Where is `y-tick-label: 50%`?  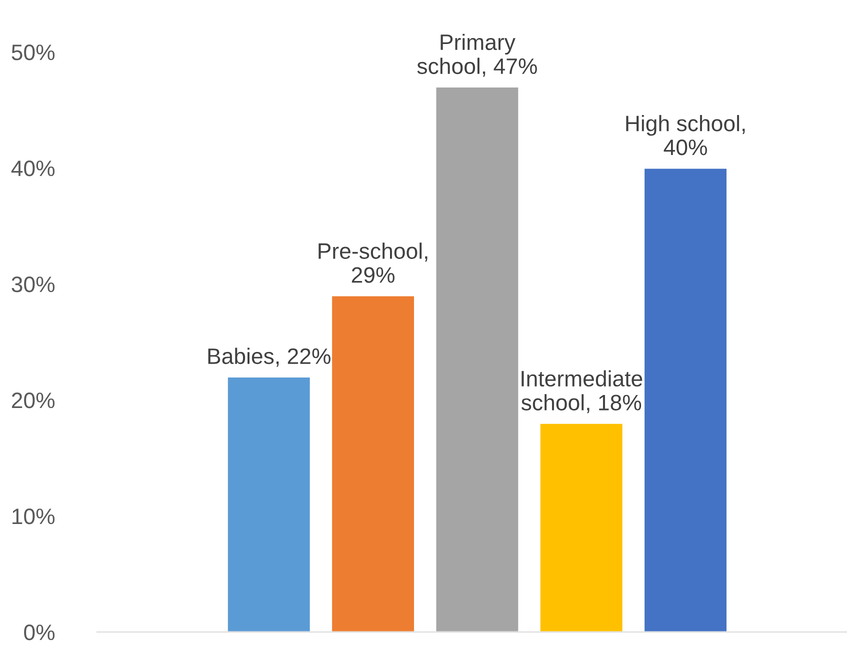 y-tick-label: 50% is located at coordinates (33, 52).